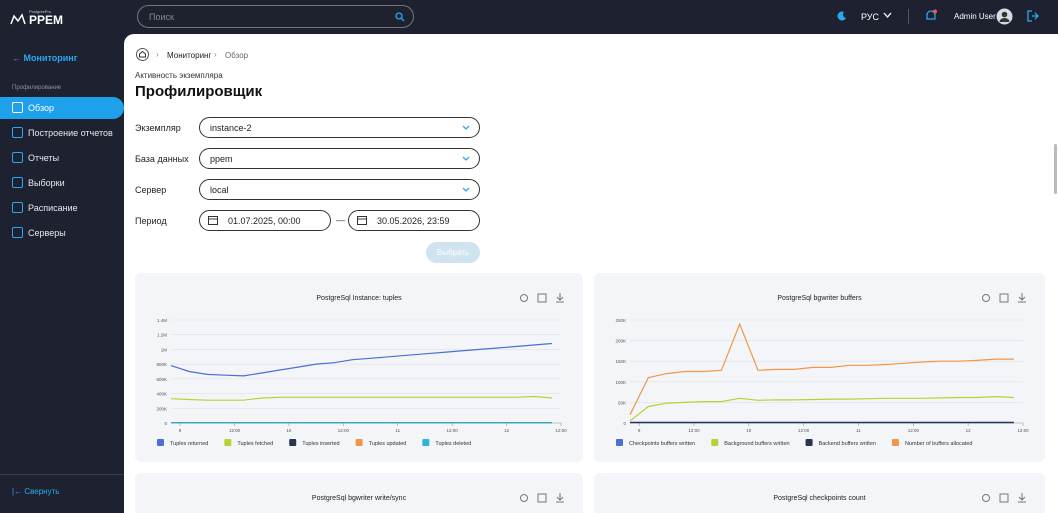 The width and height of the screenshot is (1058, 513). Describe the element at coordinates (870, 17) in the screenshot. I see `language: РУС` at that location.